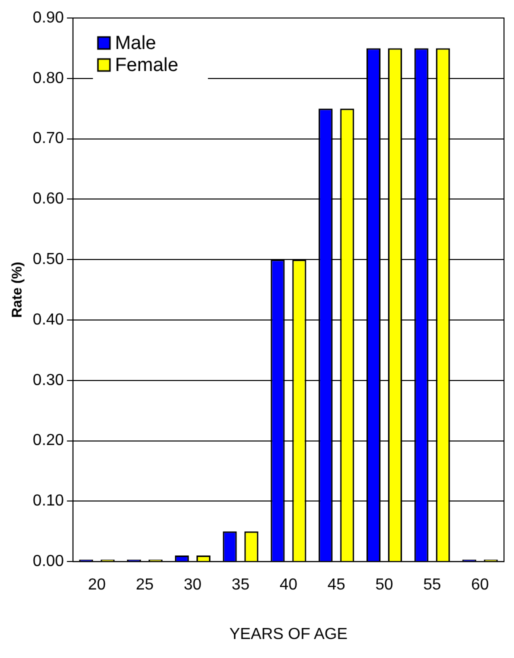 This screenshot has width=514, height=658. Describe the element at coordinates (48, 319) in the screenshot. I see `y-tick-label: 0.40` at that location.